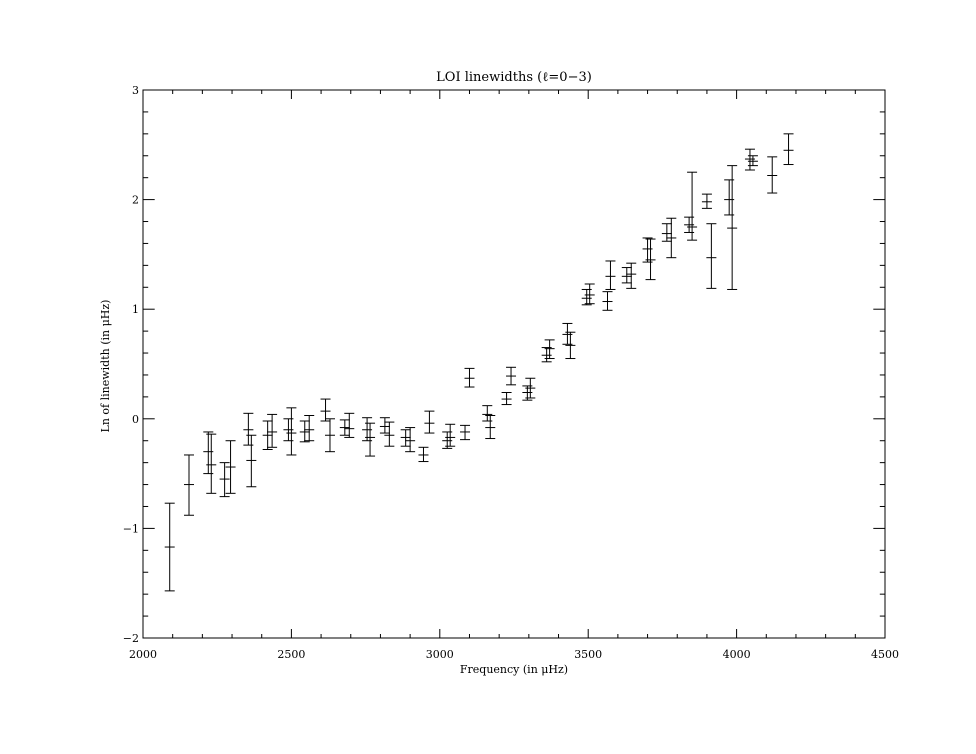 Image resolution: width=976 pixels, height=754 pixels. Describe the element at coordinates (143, 654) in the screenshot. I see `x-tick-label: 2000` at that location.